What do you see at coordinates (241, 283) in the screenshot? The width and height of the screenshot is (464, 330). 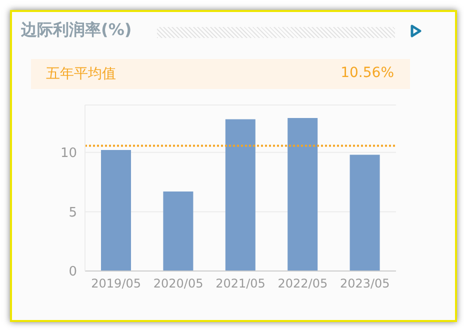 I see `x-tick-label: 2021/05` at bounding box center [241, 283].